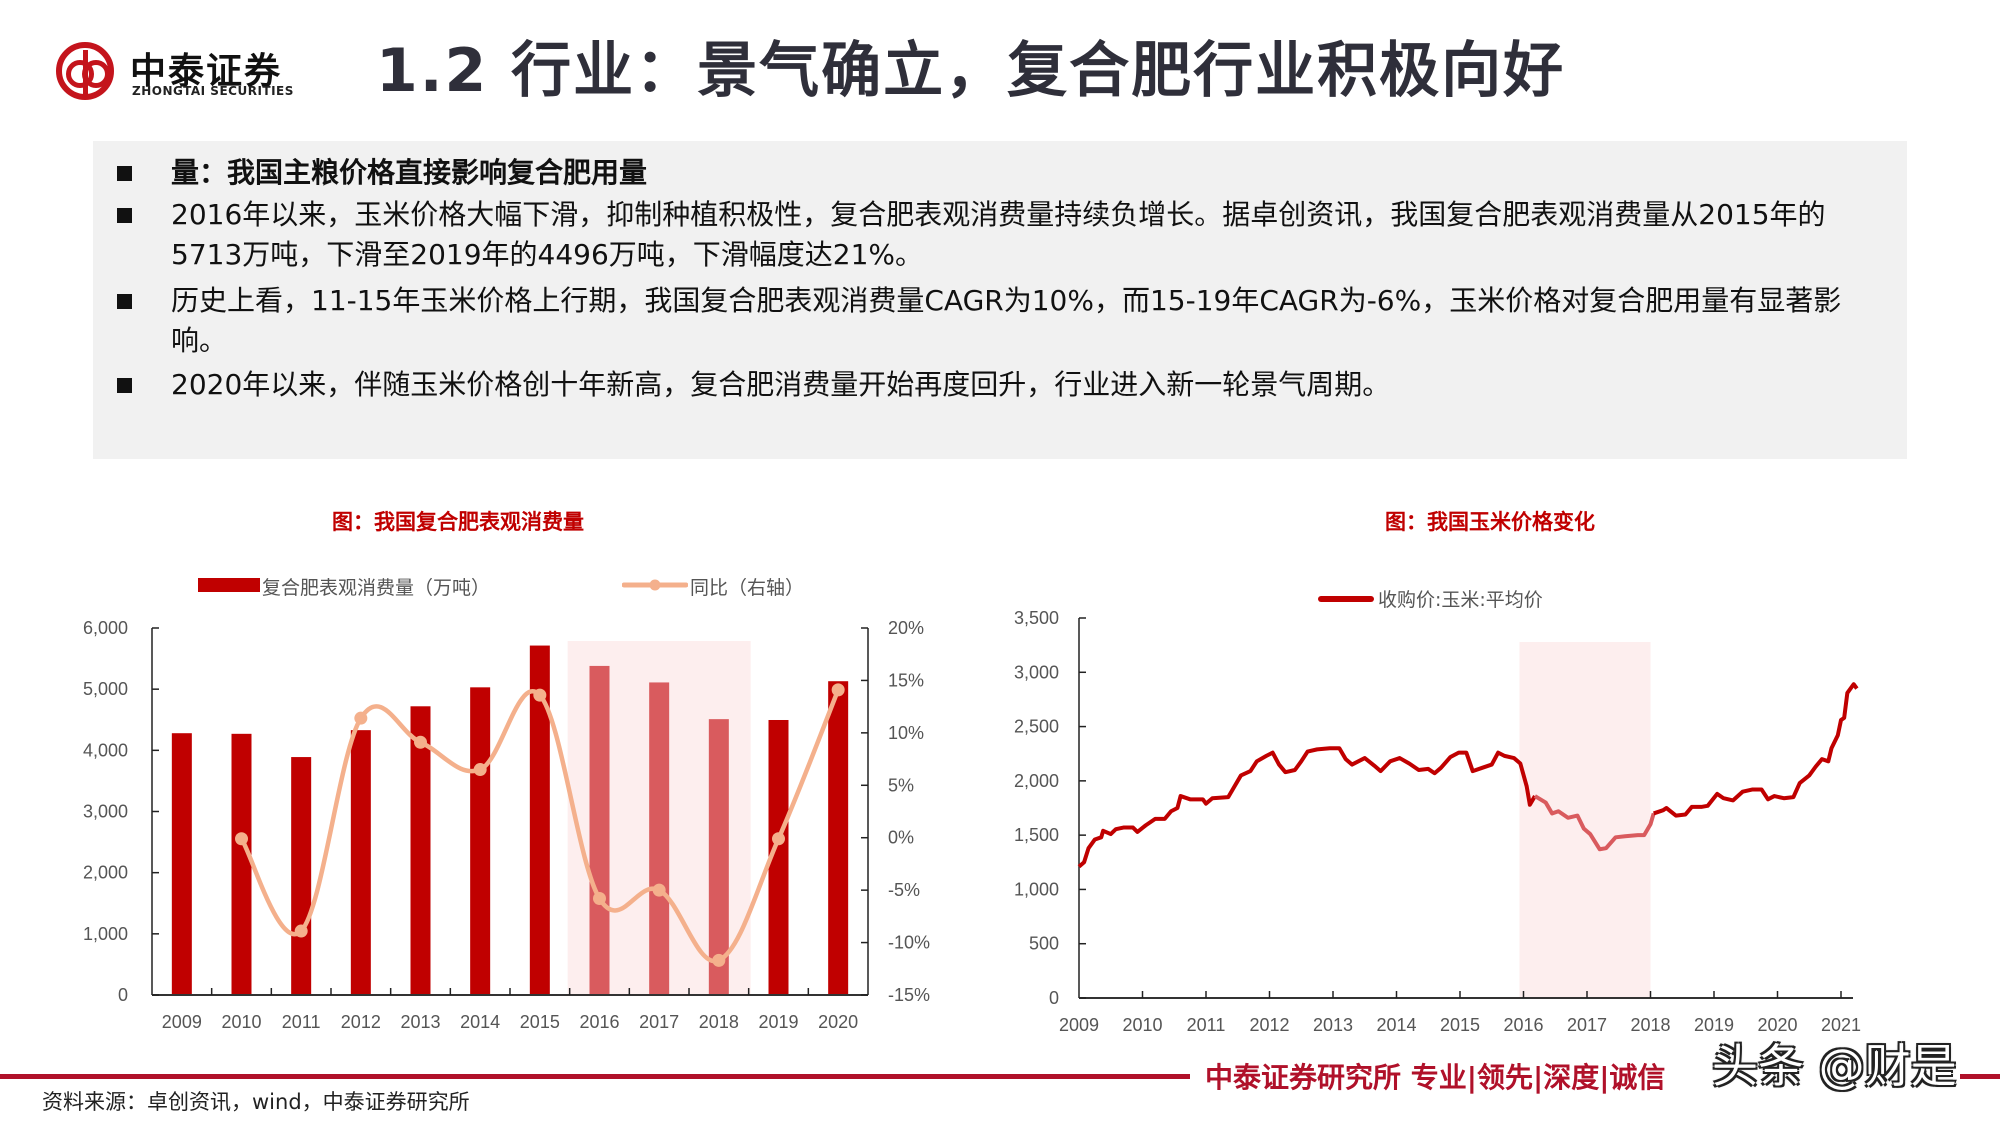 This screenshot has width=2000, height=1125. What do you see at coordinates (1490, 522) in the screenshot?
I see `corn-price-chart-title: 图：我国玉米价格变化` at bounding box center [1490, 522].